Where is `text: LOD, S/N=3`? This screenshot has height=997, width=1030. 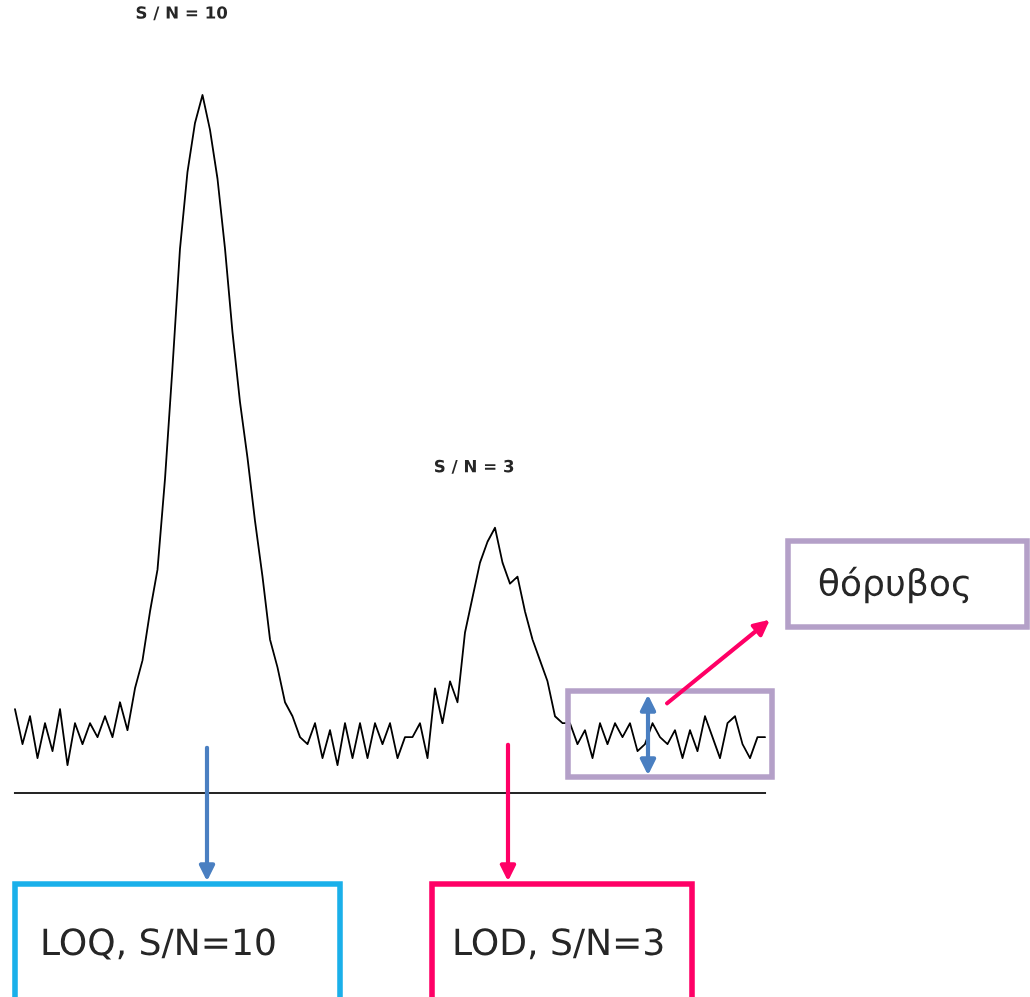 text: LOD, S/N=3 is located at coordinates (559, 944).